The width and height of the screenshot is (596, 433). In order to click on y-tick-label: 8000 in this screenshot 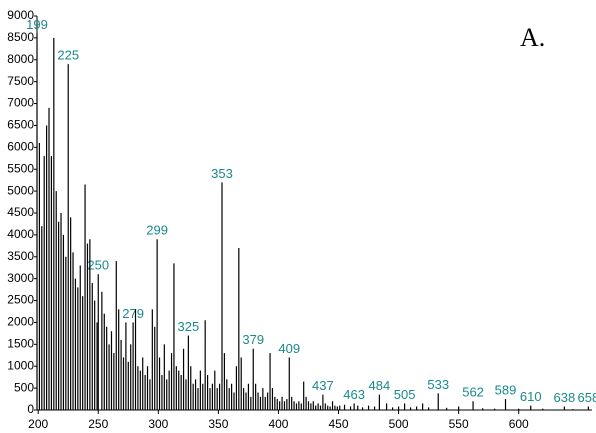, I will do `click(20, 59)`.